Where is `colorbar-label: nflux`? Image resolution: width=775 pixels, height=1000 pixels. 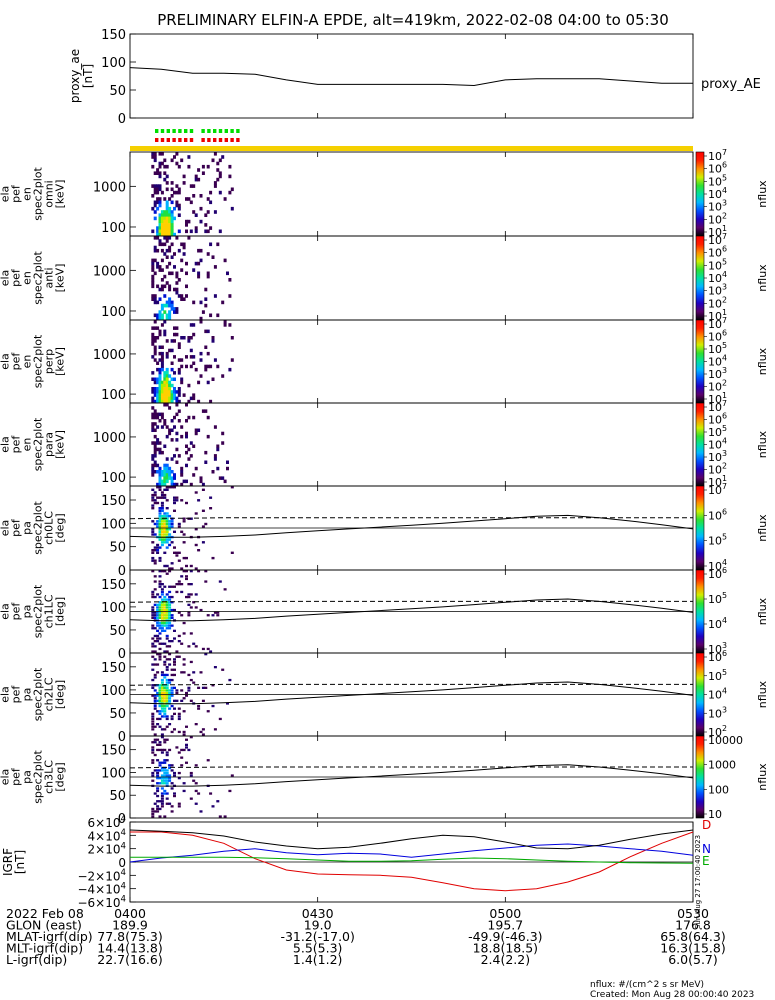
colorbar-label: nflux is located at coordinates (762, 444).